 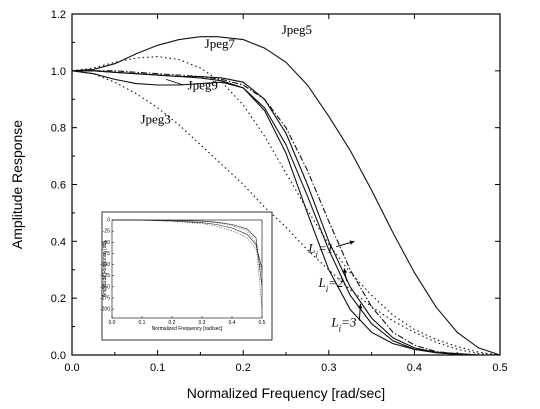 I want to click on y-tick-label: 1.0, so click(x=58, y=72).